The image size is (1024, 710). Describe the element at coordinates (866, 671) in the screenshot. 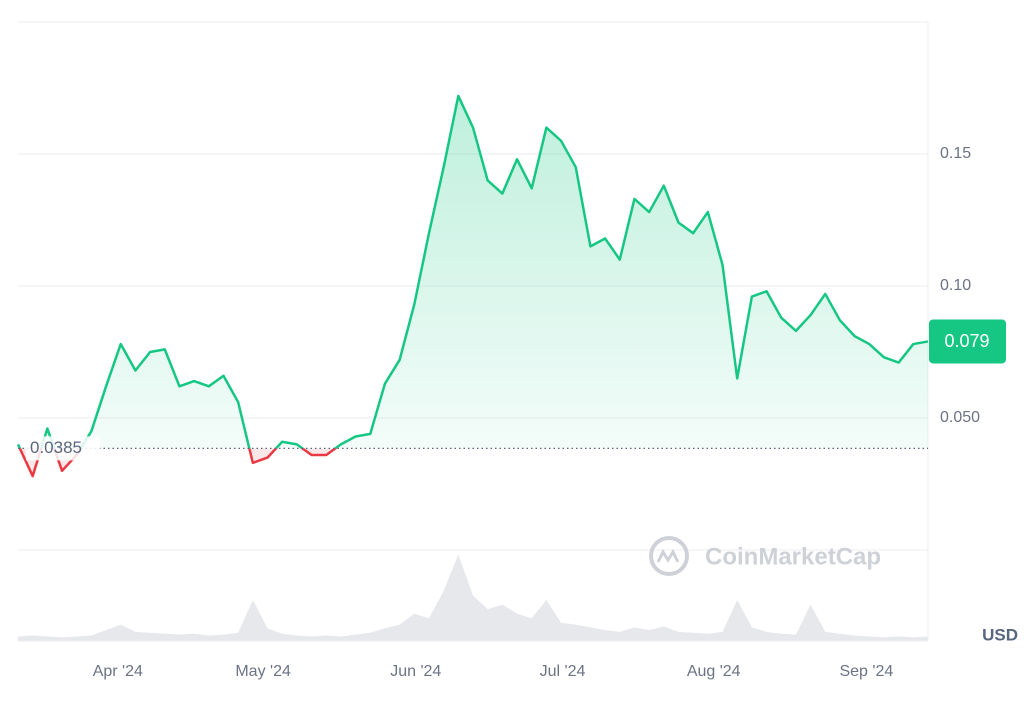

I see `x-tick-label: Sep '24` at that location.